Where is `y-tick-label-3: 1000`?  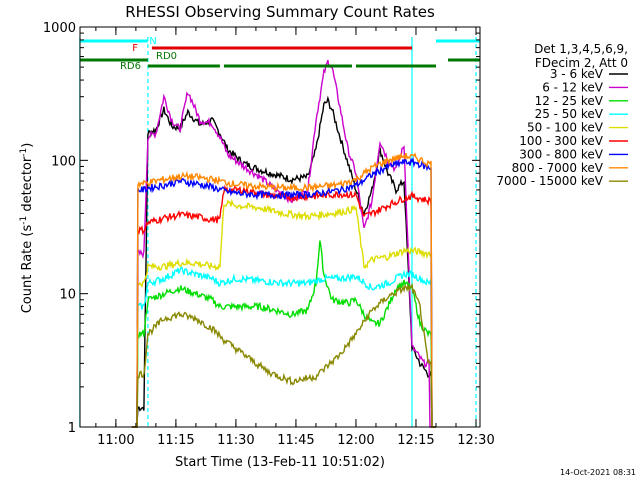 y-tick-label-3: 1000 is located at coordinates (59, 28).